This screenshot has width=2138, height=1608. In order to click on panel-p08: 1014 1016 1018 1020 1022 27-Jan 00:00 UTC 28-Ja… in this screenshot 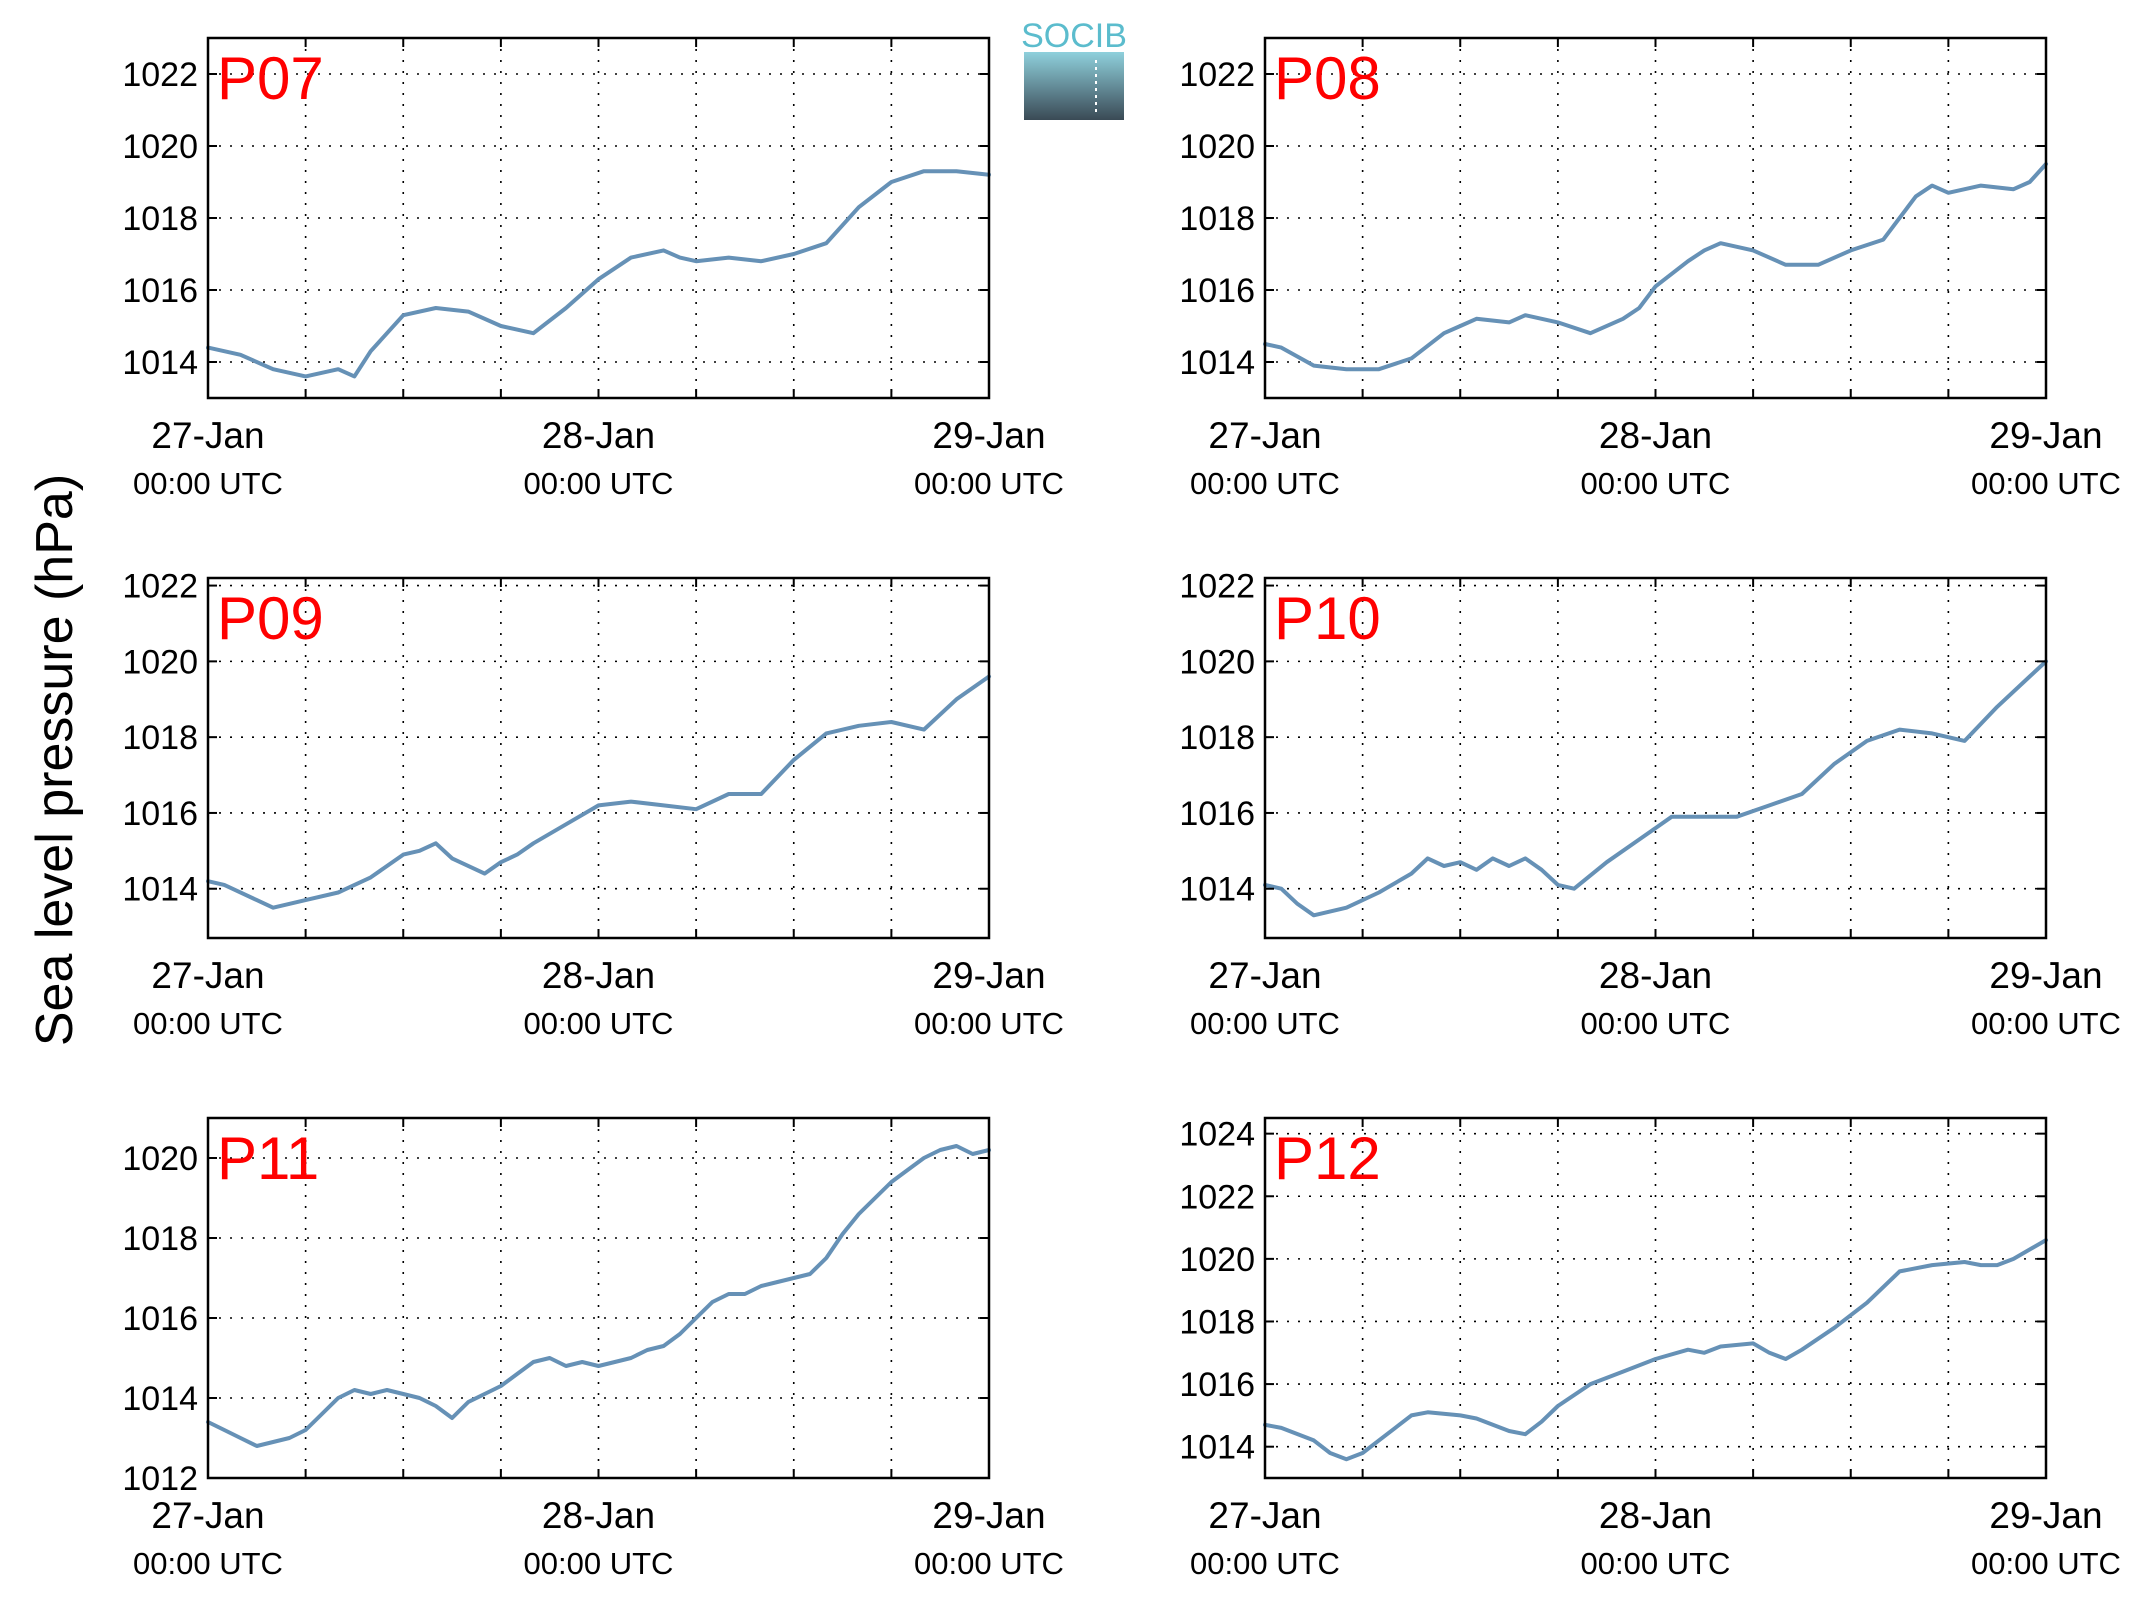, I will do `click(1650, 268)`.